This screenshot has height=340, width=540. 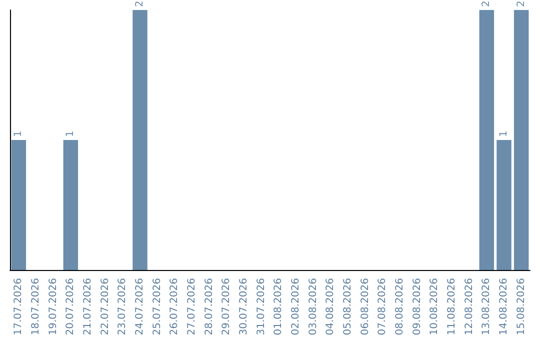 What do you see at coordinates (313, 307) in the screenshot?
I see `x-tick-label: 03.08.2026` at bounding box center [313, 307].